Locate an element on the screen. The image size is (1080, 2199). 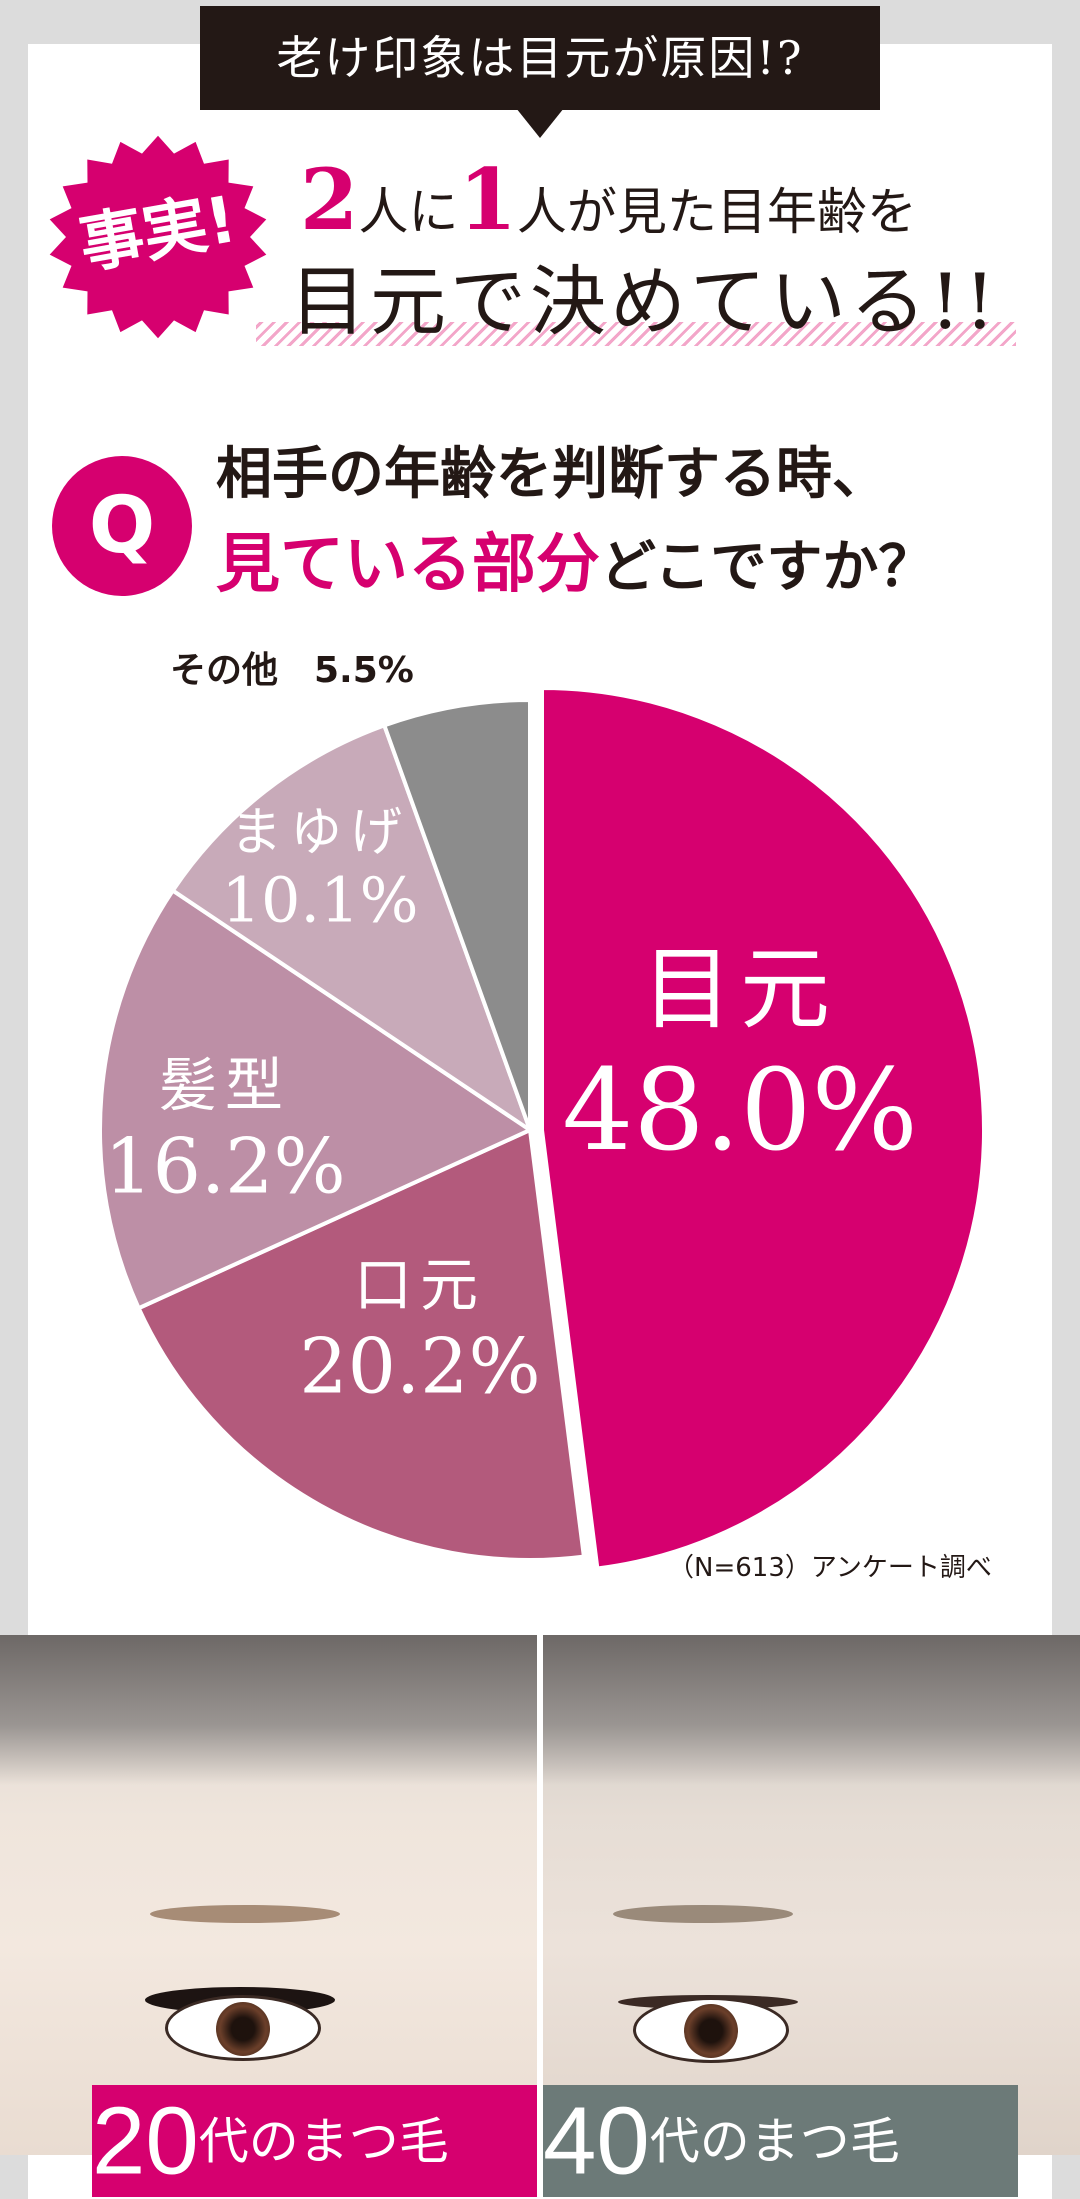
question-badge-letter: Q is located at coordinates (122, 526).